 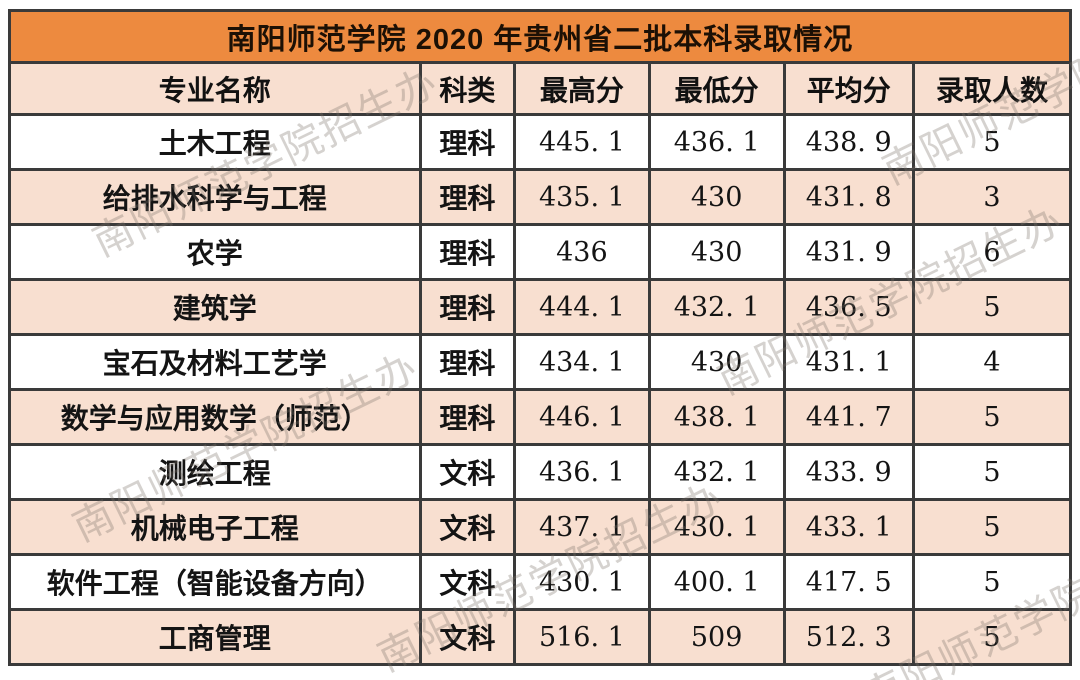 What do you see at coordinates (848, 582) in the screenshot?
I see `cell-avg: 417. 5` at bounding box center [848, 582].